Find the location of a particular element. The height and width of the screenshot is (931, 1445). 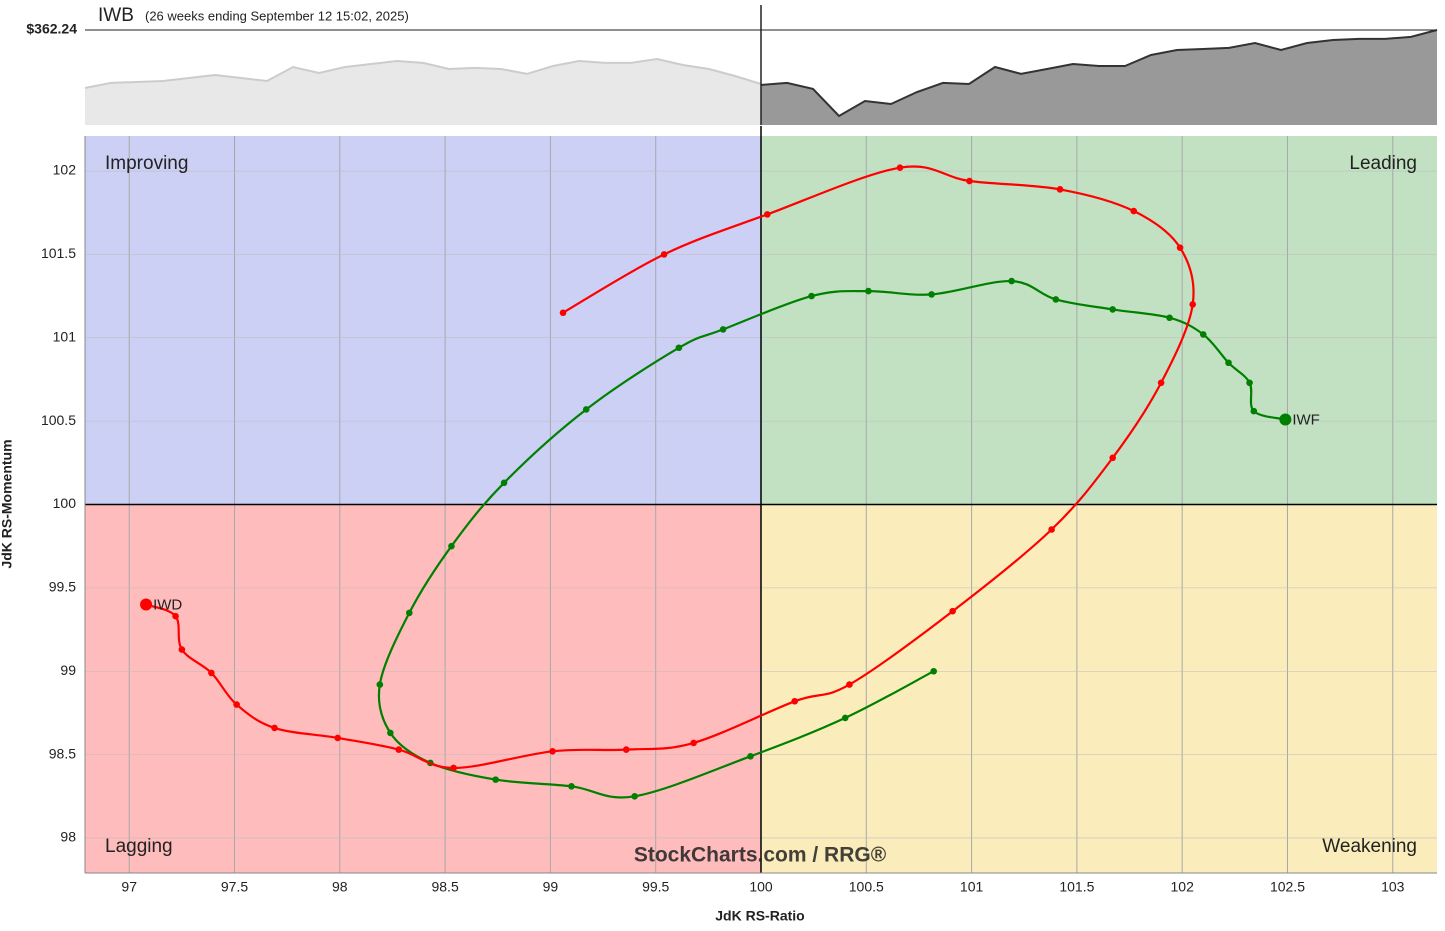

y-tick-label: 98.5 is located at coordinates (62, 753).